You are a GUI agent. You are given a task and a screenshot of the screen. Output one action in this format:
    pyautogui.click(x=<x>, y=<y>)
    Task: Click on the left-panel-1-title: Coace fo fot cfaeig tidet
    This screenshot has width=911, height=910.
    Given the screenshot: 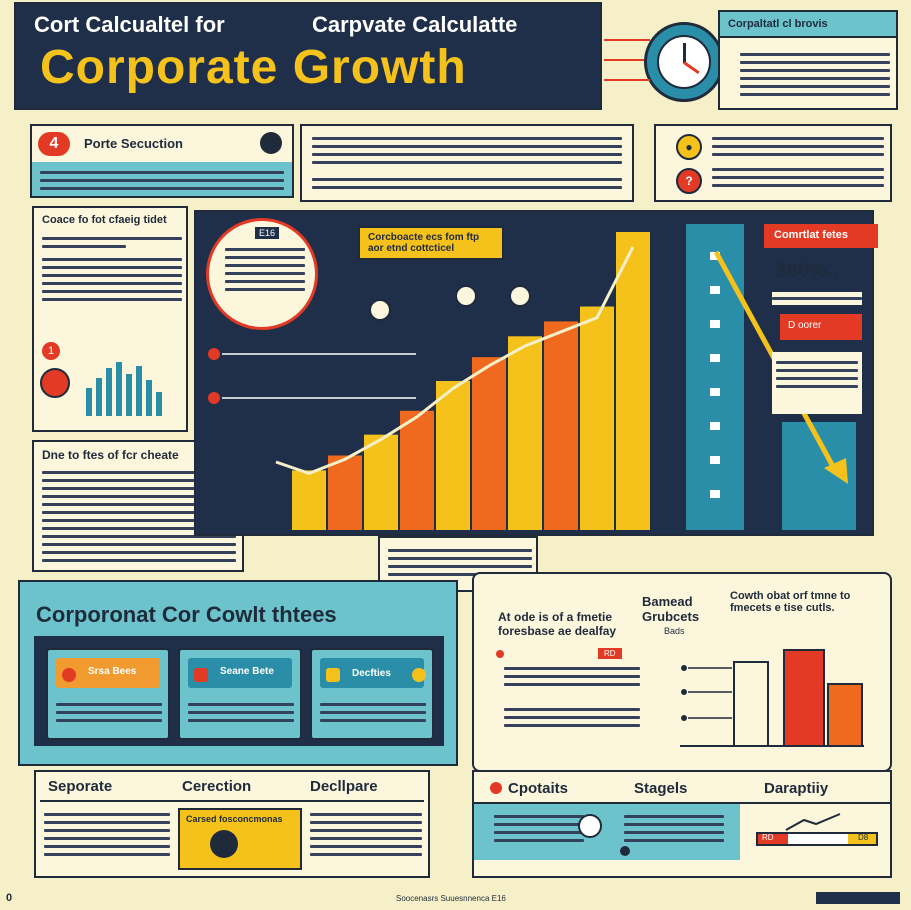 What is the action you would take?
    pyautogui.click(x=104, y=220)
    